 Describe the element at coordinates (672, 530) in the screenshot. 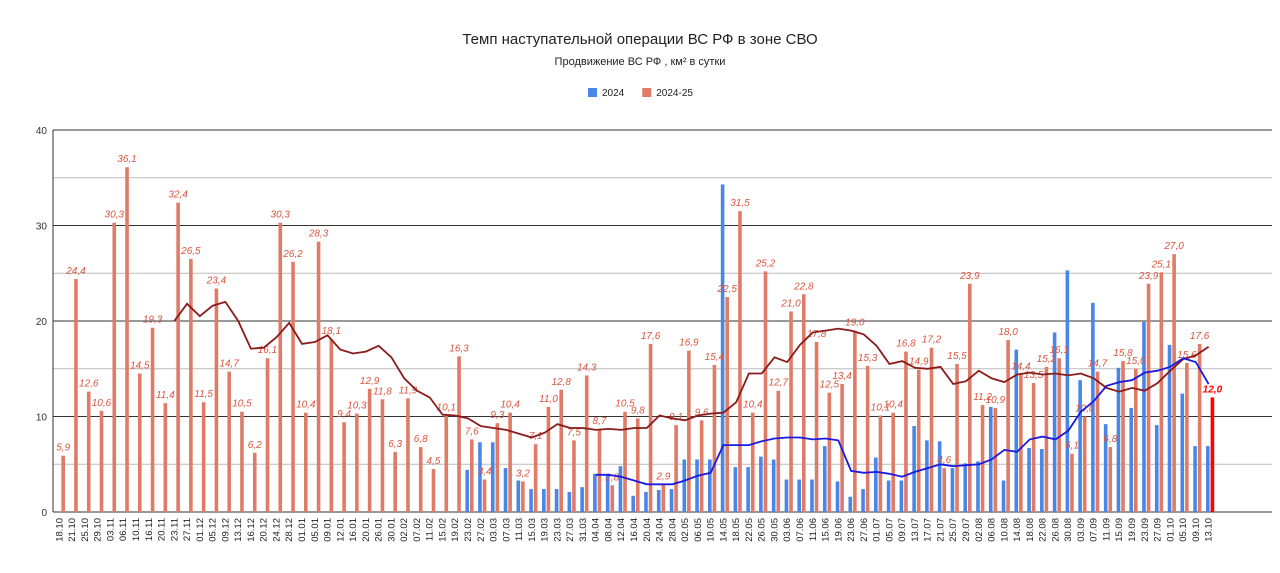

I see `x-tick-label: 28.04` at that location.